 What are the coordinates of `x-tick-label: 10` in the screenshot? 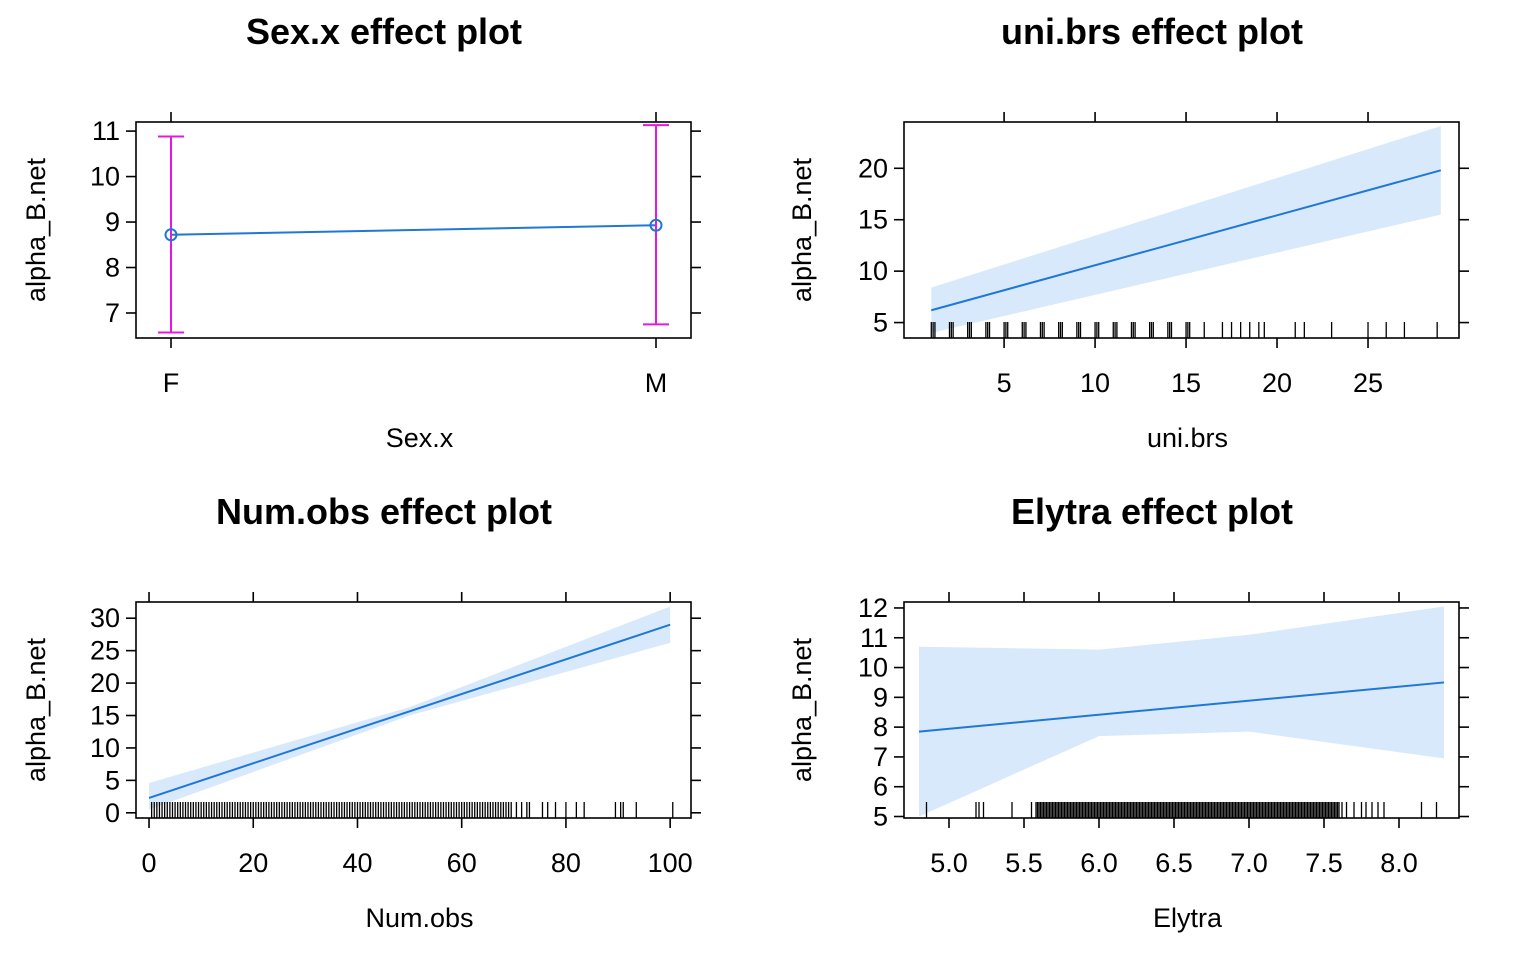 It's located at (1095, 383).